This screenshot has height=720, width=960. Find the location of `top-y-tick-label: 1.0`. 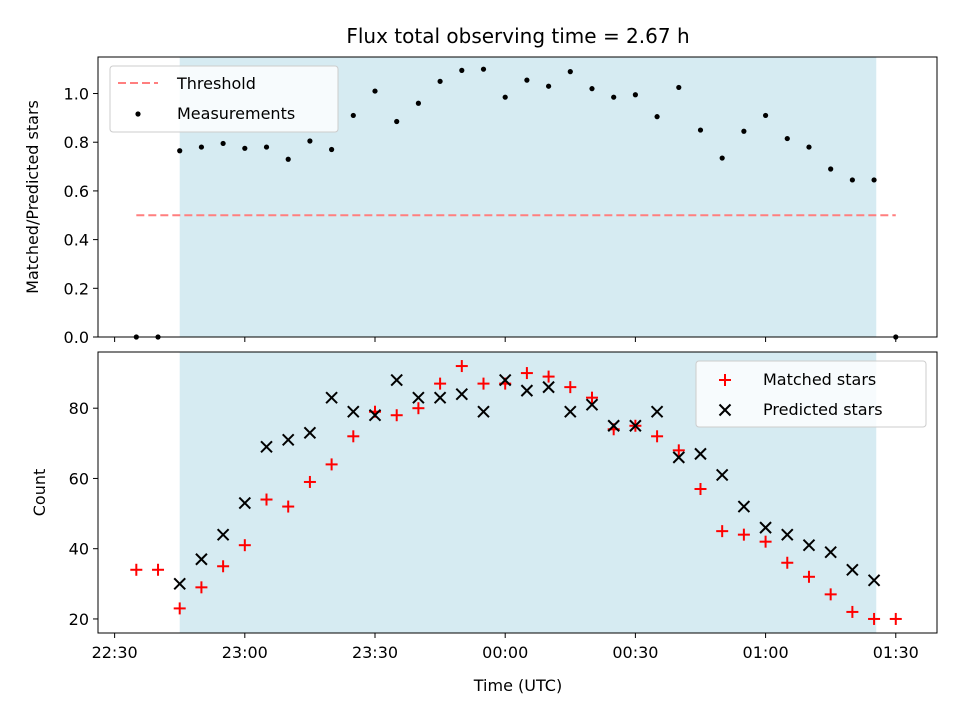

top-y-tick-label: 1.0 is located at coordinates (76, 94).